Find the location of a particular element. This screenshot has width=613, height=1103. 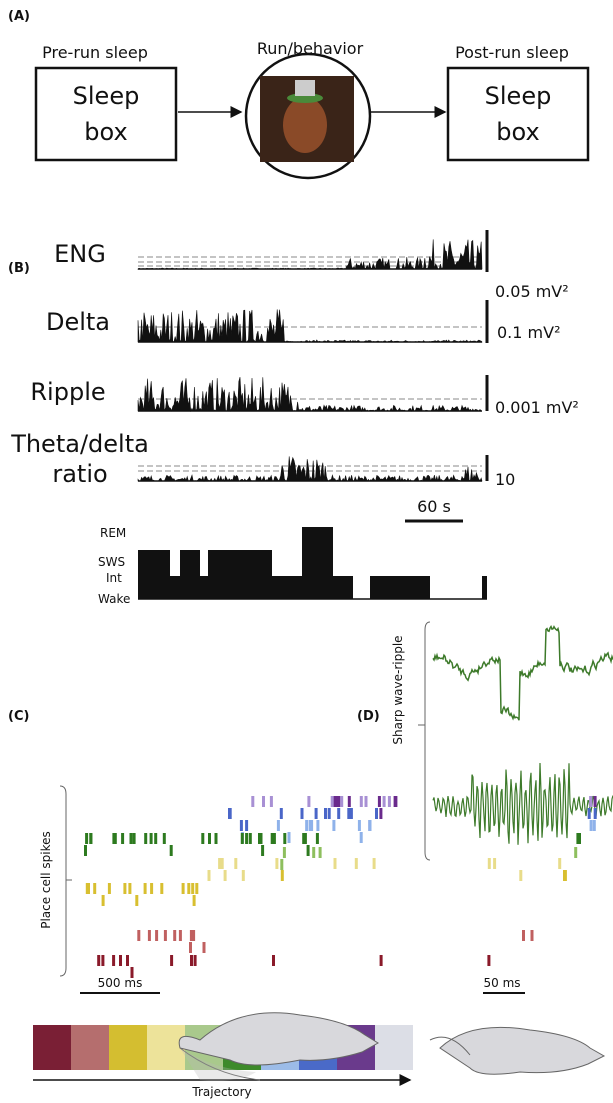

run-title: Run/behavior is located at coordinates (310, 48).